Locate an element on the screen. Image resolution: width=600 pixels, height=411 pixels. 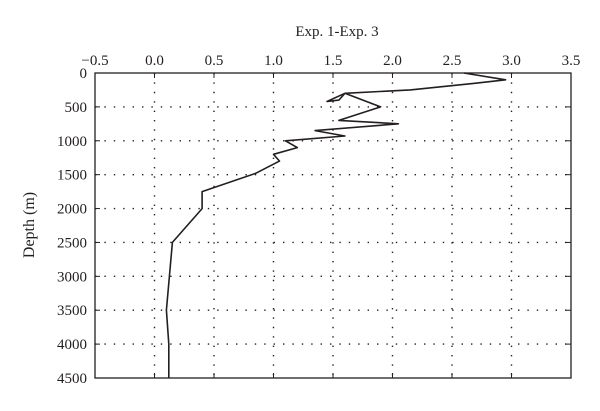
y-tick-label: 1000 is located at coordinates (72, 142).